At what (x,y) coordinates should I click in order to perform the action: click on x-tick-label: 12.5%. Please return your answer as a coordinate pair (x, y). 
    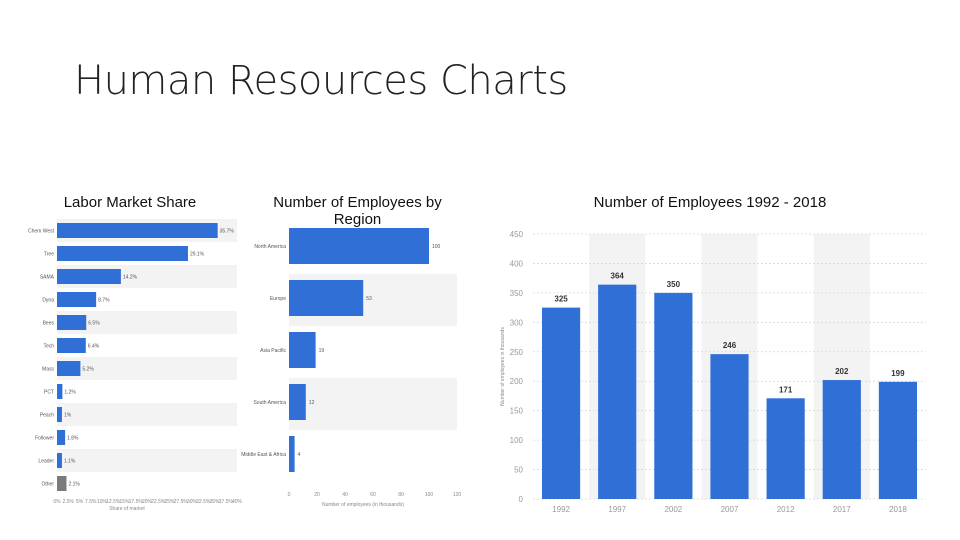
    Looking at the image, I should click on (113, 502).